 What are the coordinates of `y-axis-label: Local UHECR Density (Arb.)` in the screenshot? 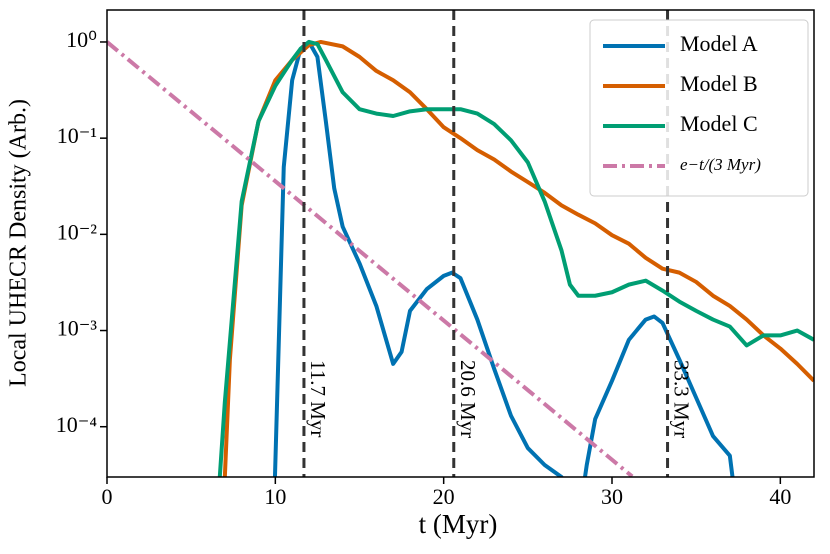 It's located at (19, 243).